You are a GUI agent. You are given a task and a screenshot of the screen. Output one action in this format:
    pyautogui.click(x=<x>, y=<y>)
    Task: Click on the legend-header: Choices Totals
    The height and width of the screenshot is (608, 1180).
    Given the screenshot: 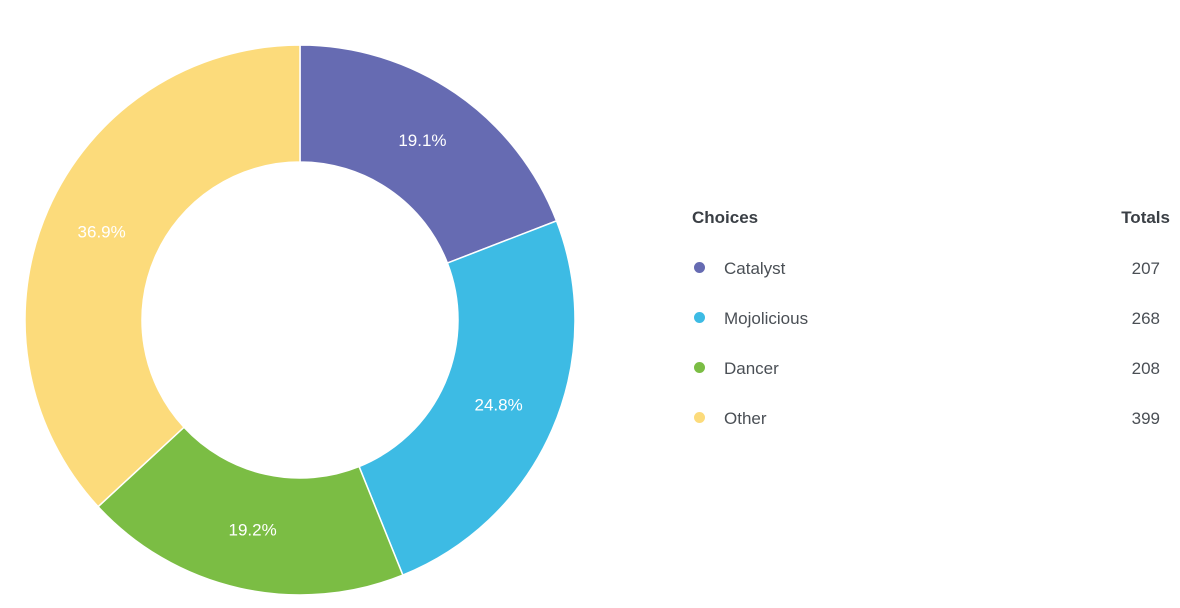 What is the action you would take?
    pyautogui.click(x=931, y=219)
    